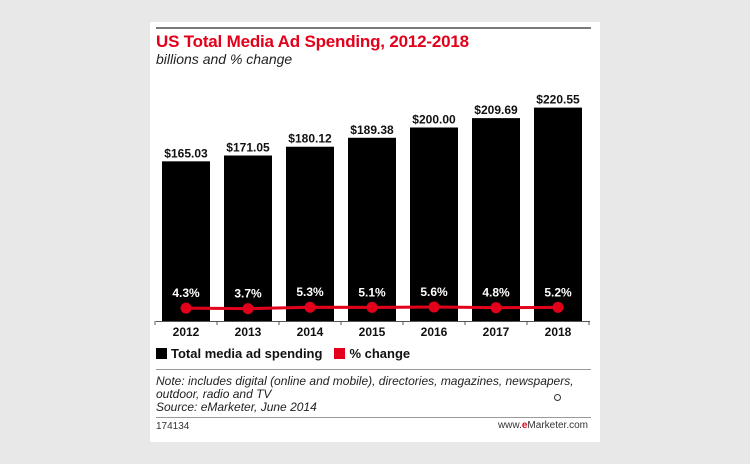  Describe the element at coordinates (434, 120) in the screenshot. I see `bar-value-label-2016: $200.00` at that location.